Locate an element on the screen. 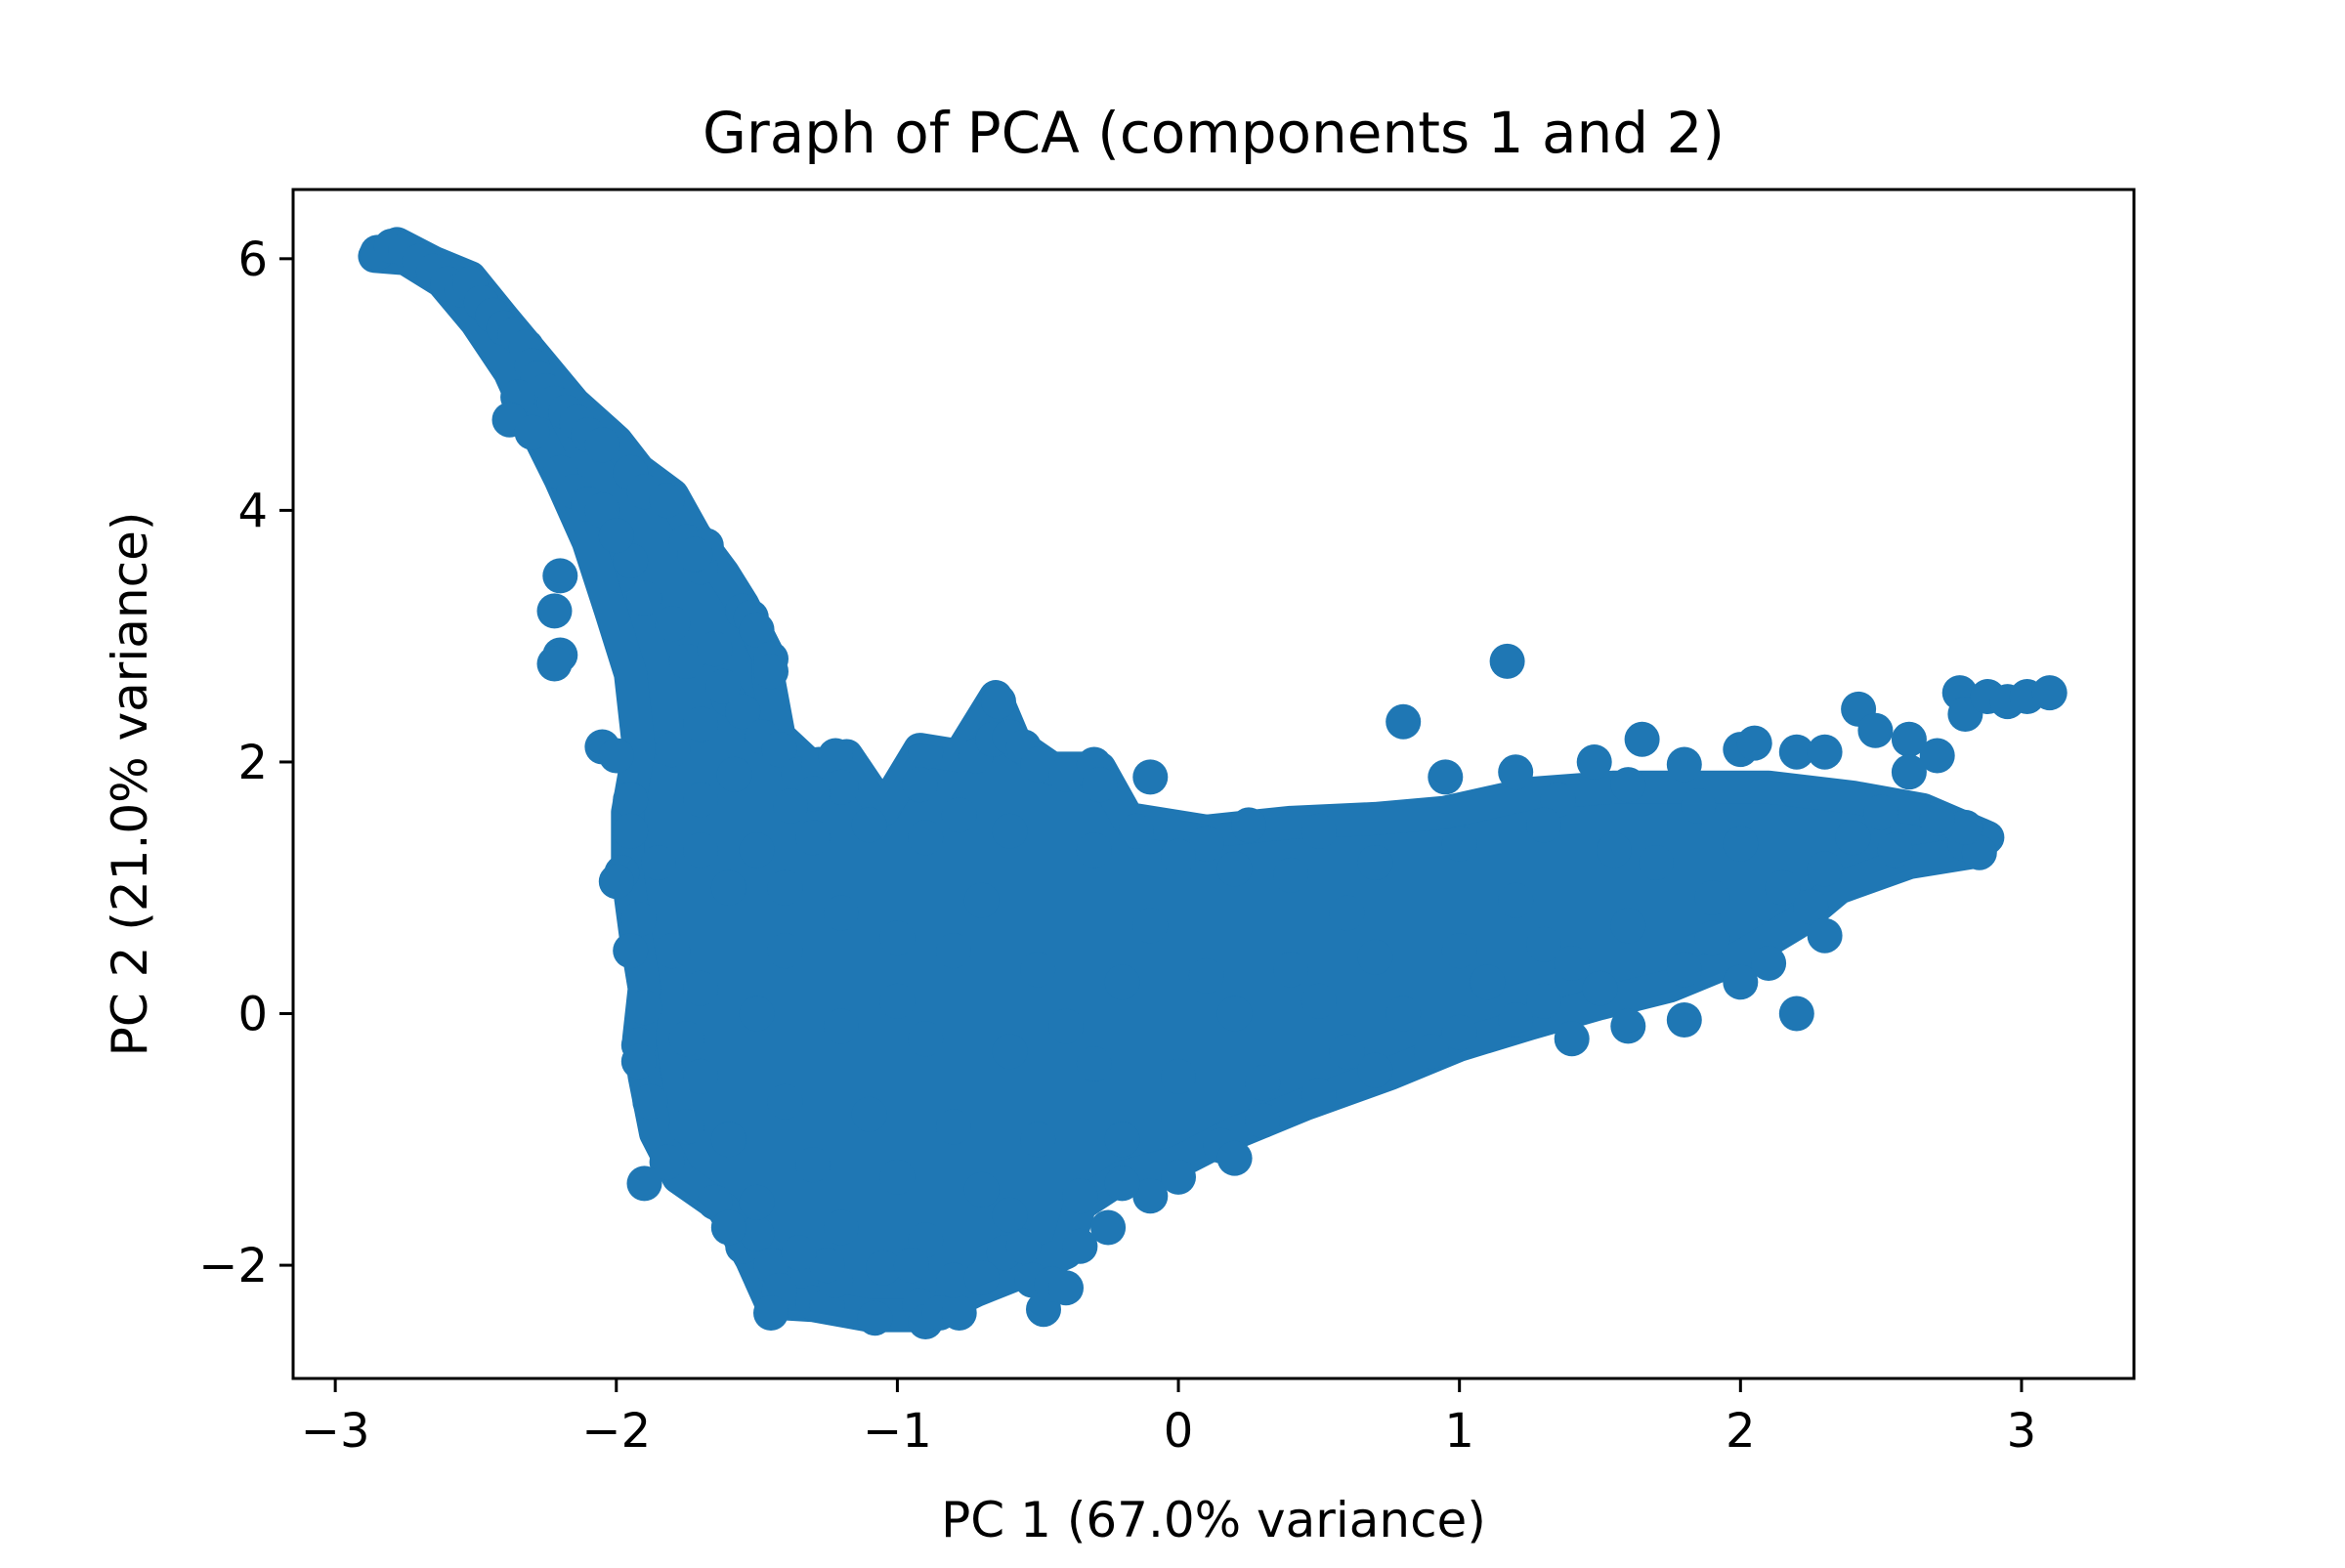  y-tick-label: 2 is located at coordinates (252, 763).